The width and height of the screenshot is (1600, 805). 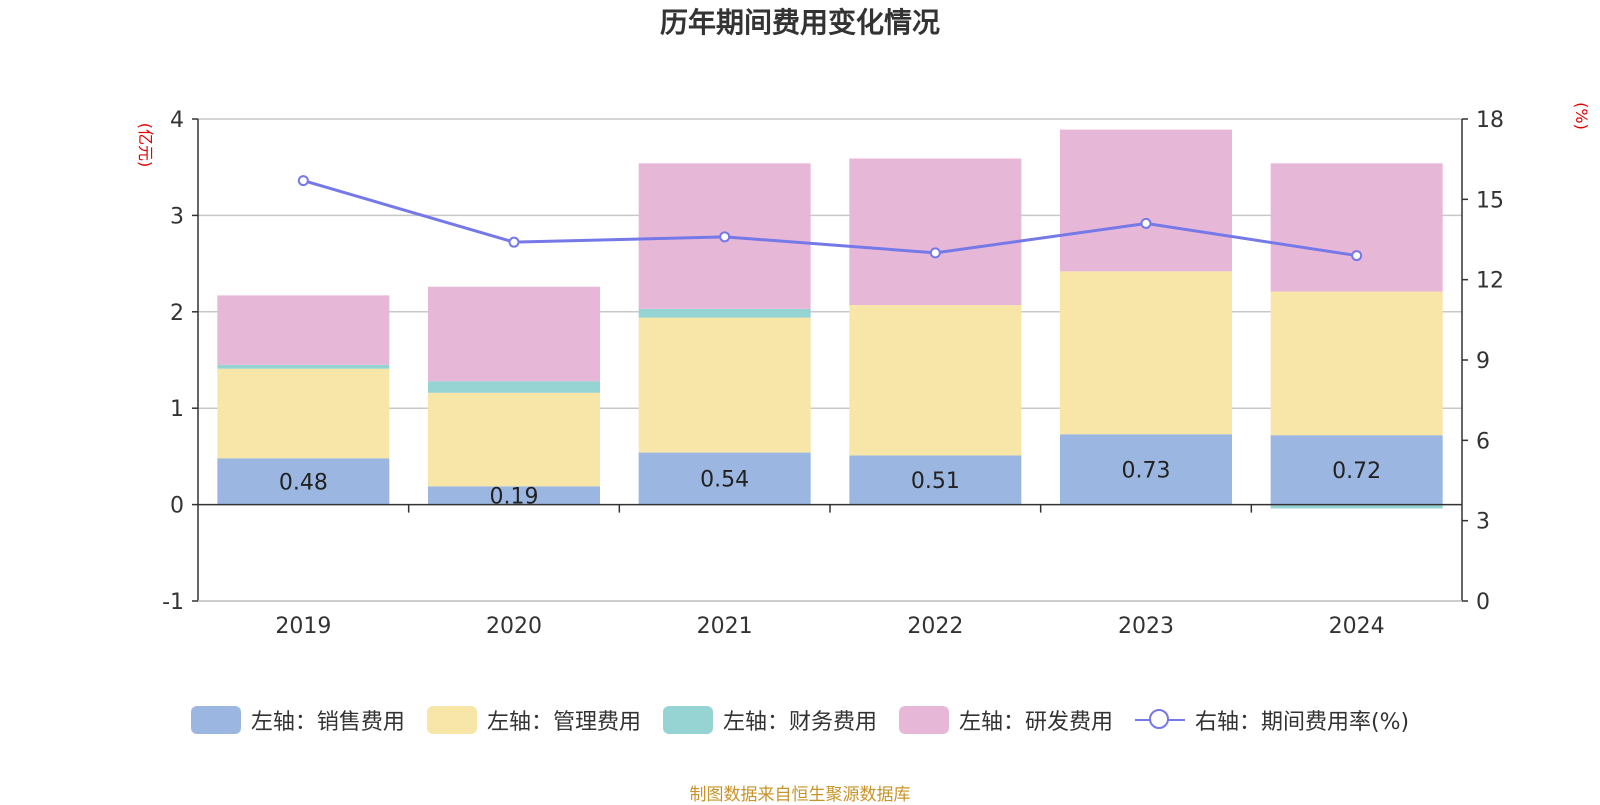 I want to click on y-left-unit: (亿元), so click(x=145, y=145).